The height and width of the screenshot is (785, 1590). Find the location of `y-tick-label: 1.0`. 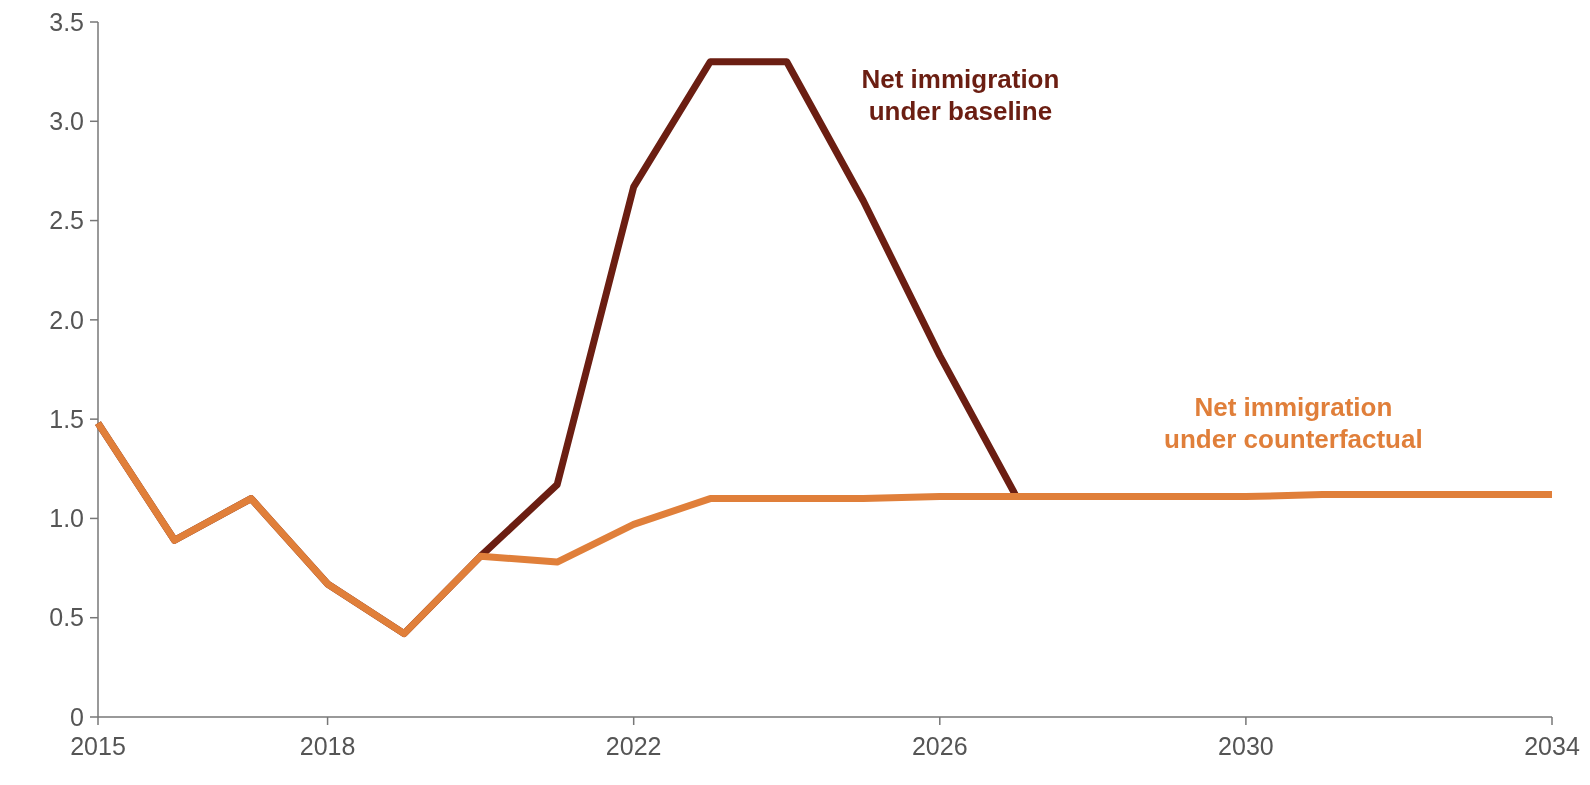

y-tick-label: 1.0 is located at coordinates (66, 518).